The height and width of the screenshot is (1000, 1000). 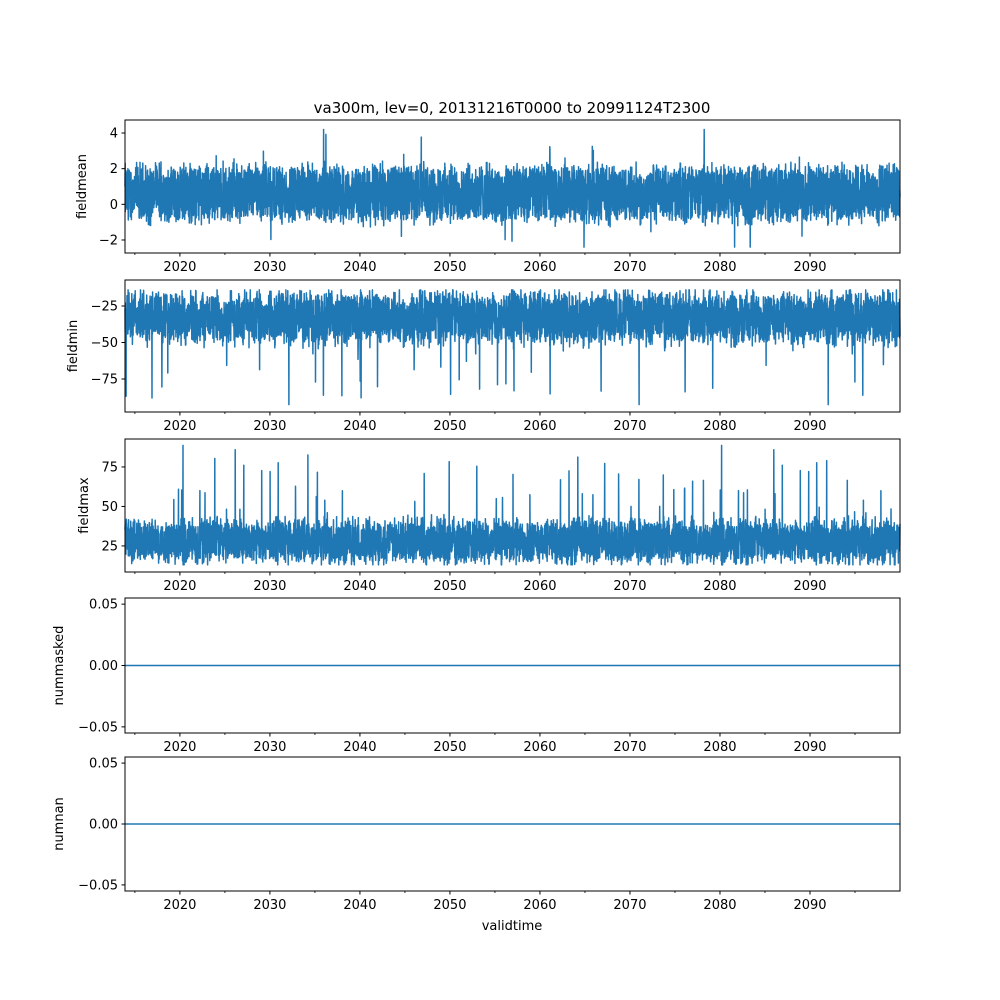 I want to click on y-tick-label: 75, so click(x=109, y=467).